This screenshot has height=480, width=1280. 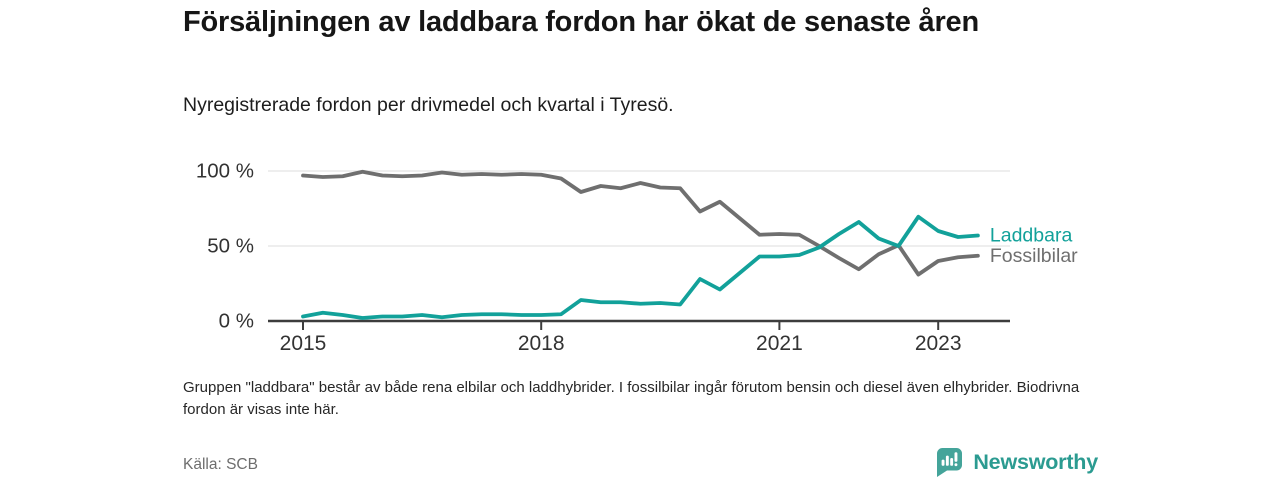 I want to click on series-label-laddbara: Laddbara, so click(x=1031, y=236).